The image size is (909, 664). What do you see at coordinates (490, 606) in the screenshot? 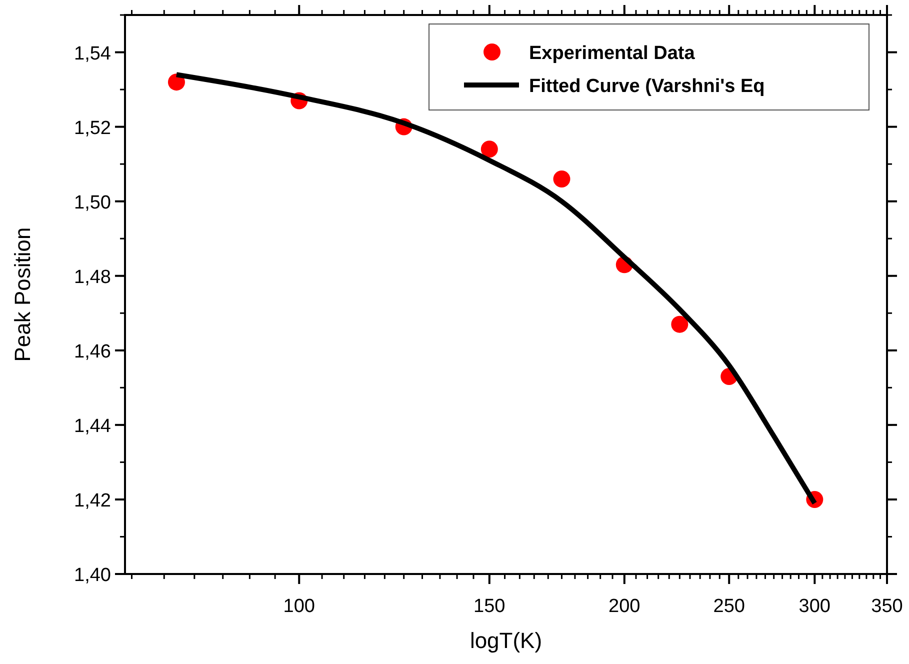
I see `x-tick-label: 150` at bounding box center [490, 606].